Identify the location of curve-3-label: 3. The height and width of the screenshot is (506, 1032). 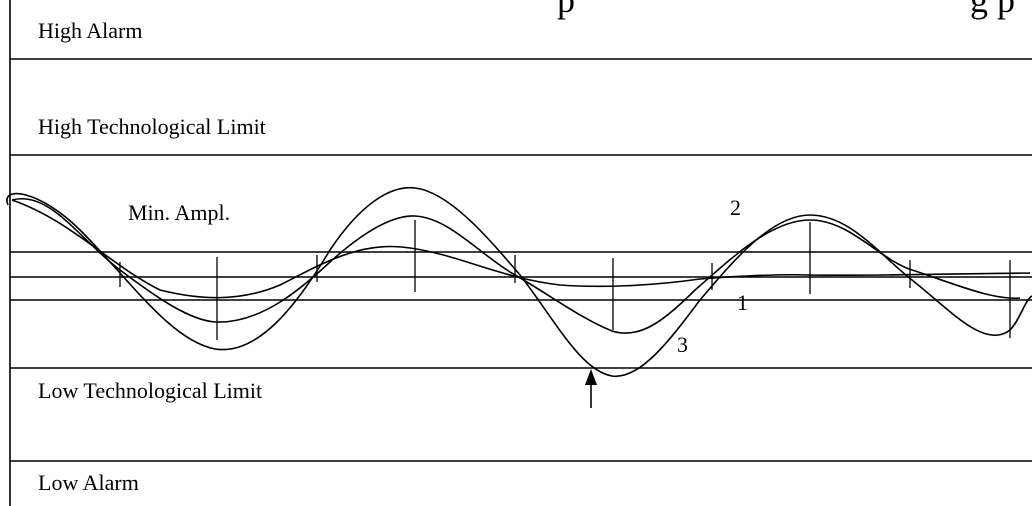
(682, 344).